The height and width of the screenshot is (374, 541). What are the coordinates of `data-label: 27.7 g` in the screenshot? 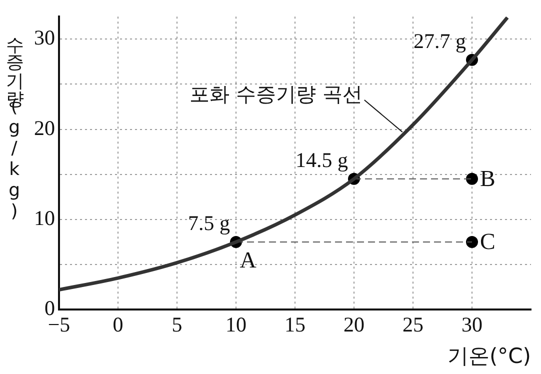 It's located at (440, 40).